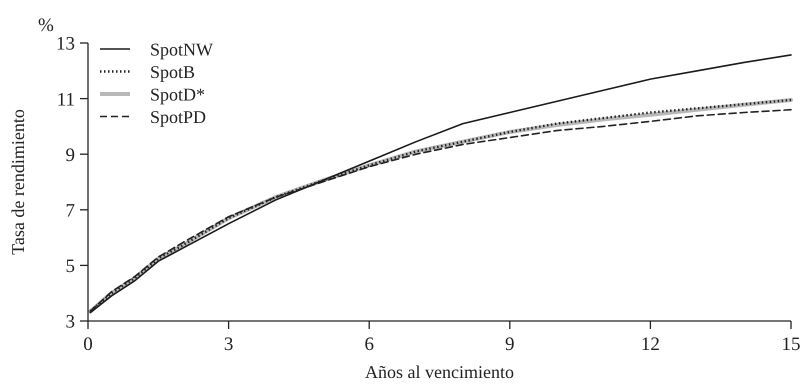 The image size is (807, 386). Describe the element at coordinates (65, 99) in the screenshot. I see `y-tick-label: 11` at that location.